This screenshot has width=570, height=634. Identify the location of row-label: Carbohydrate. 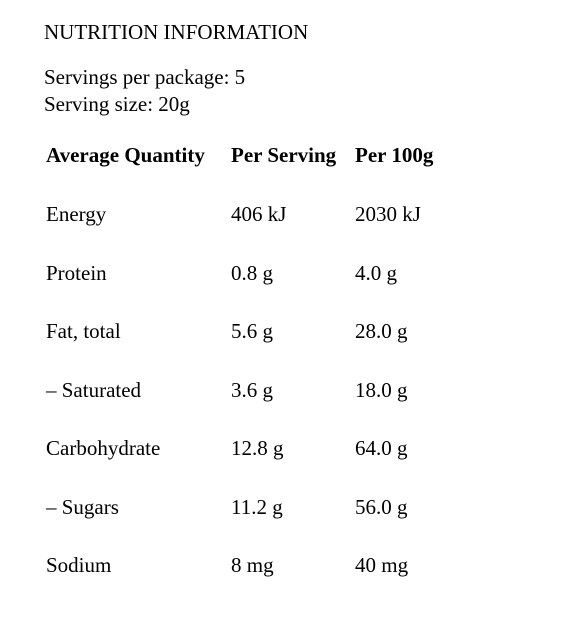
(103, 448).